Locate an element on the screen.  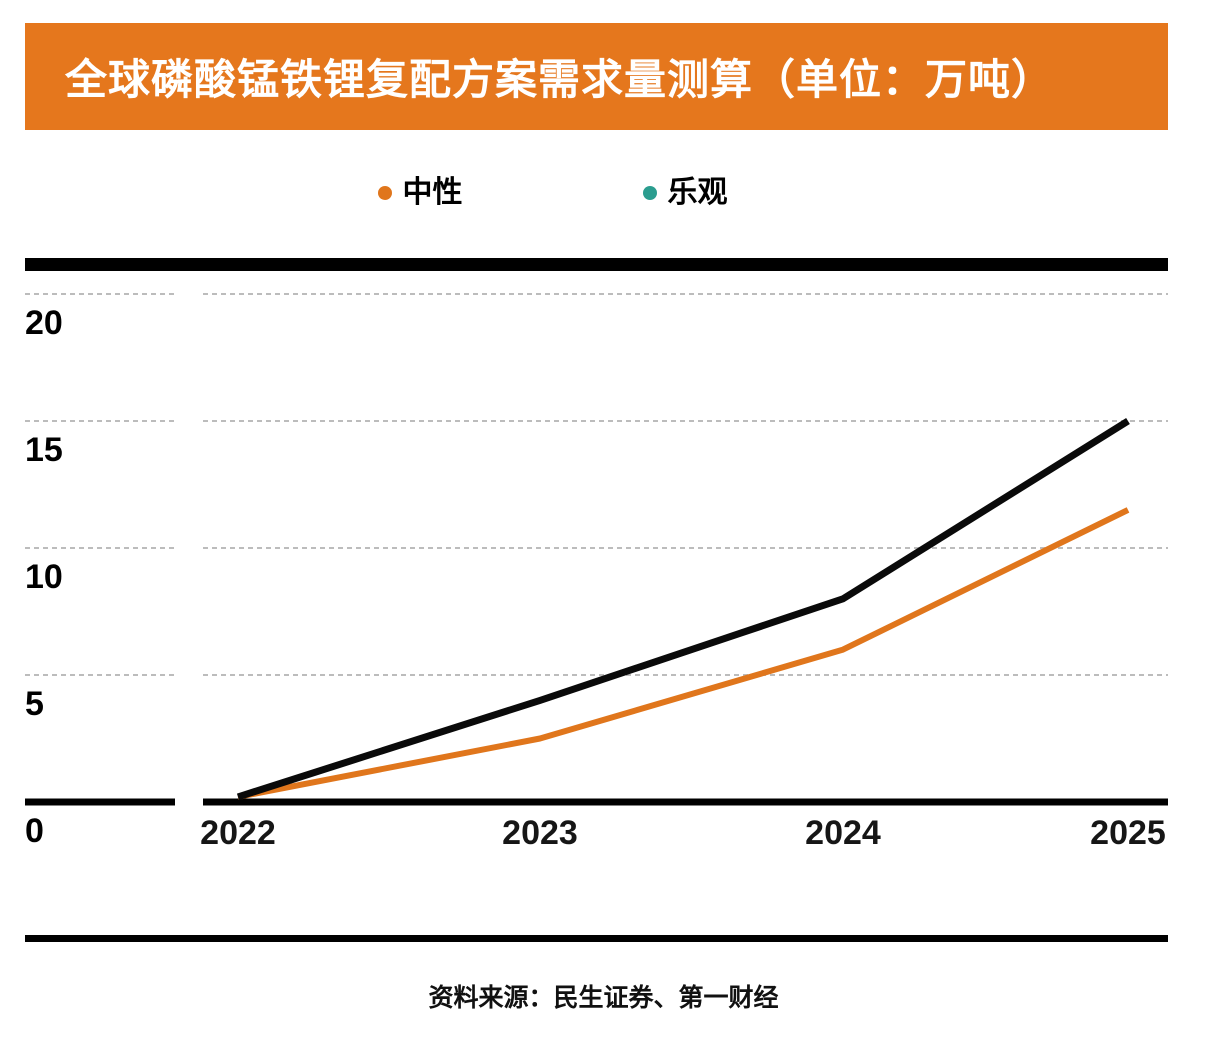
legend-item-2: 乐观 is located at coordinates (685, 192).